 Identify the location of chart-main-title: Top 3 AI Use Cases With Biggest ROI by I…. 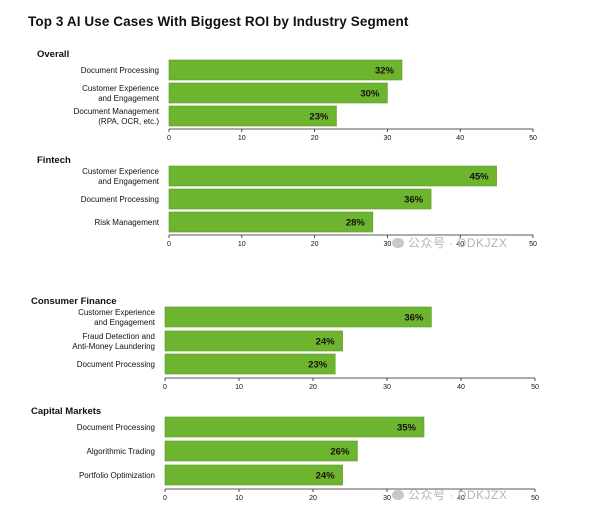
(218, 21).